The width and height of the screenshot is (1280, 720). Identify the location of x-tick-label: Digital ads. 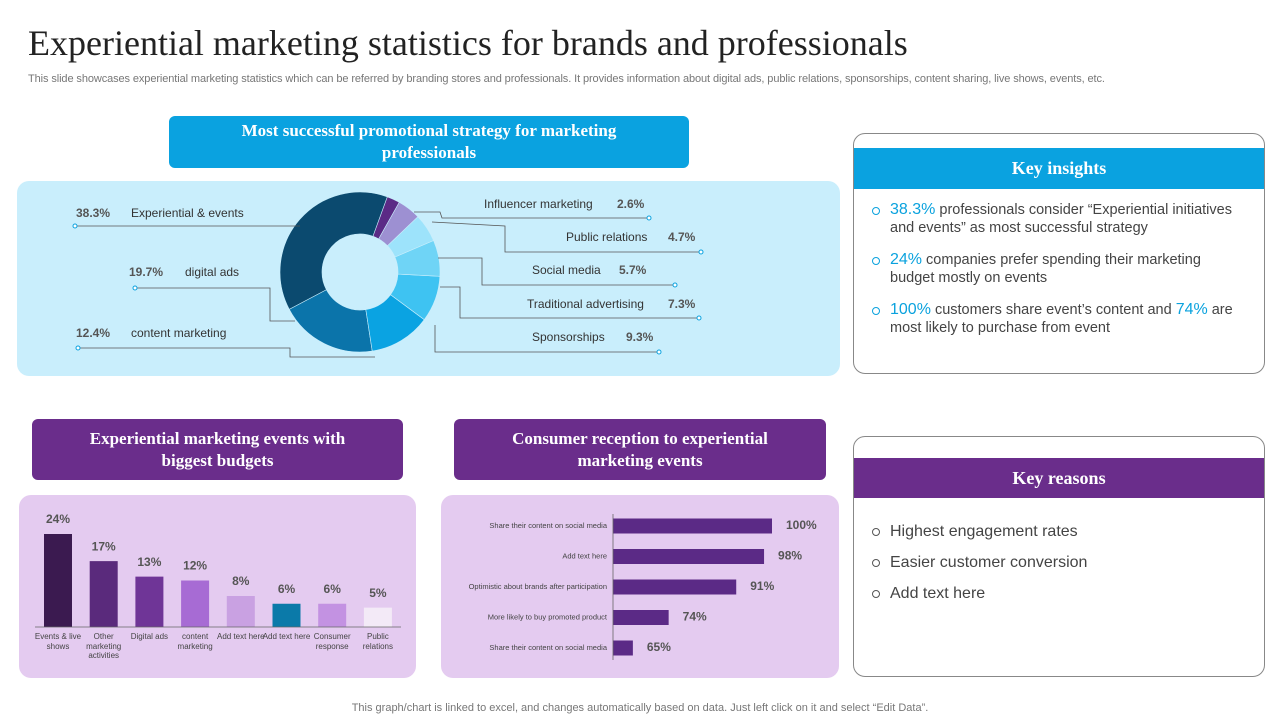
(149, 636).